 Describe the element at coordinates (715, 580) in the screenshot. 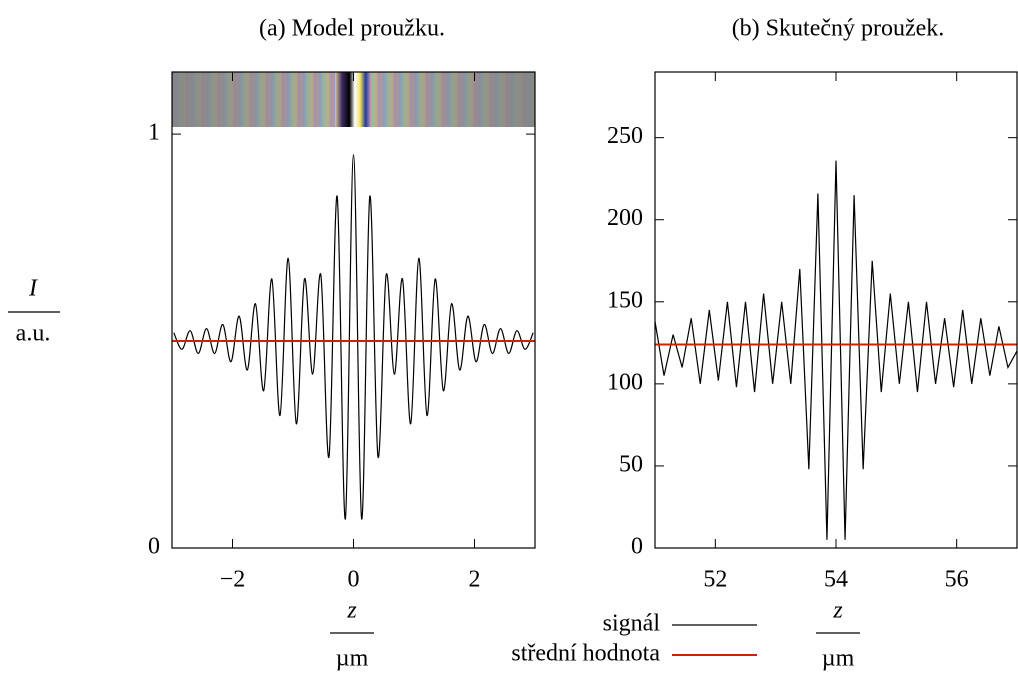

I see `x-tick-label: 52` at that location.